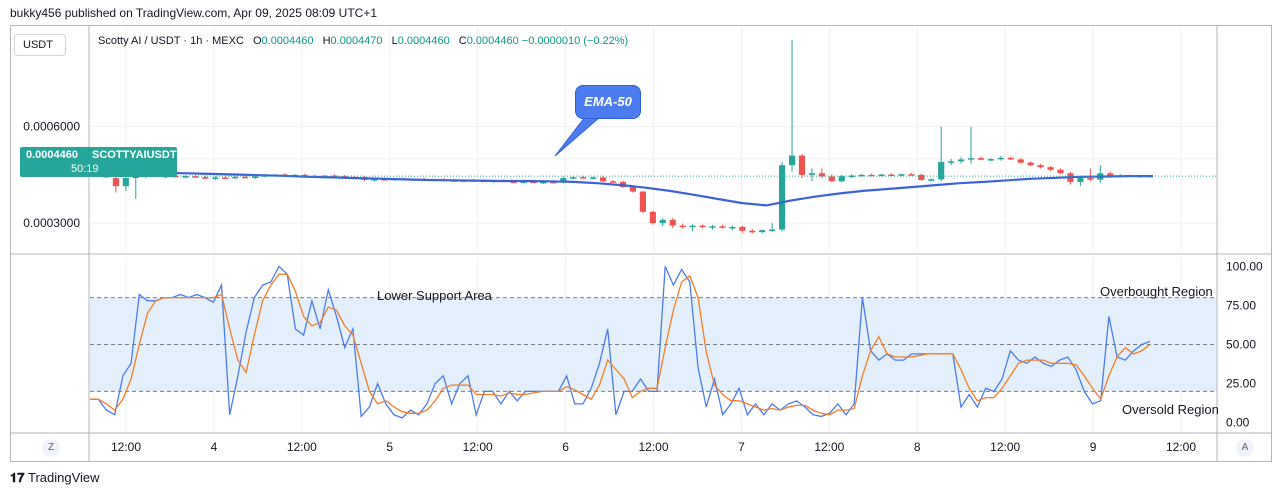 The height and width of the screenshot is (496, 1281). Describe the element at coordinates (171, 41) in the screenshot. I see `symbol-info: Scotty AI / USDT · 1h · MEXC` at that location.